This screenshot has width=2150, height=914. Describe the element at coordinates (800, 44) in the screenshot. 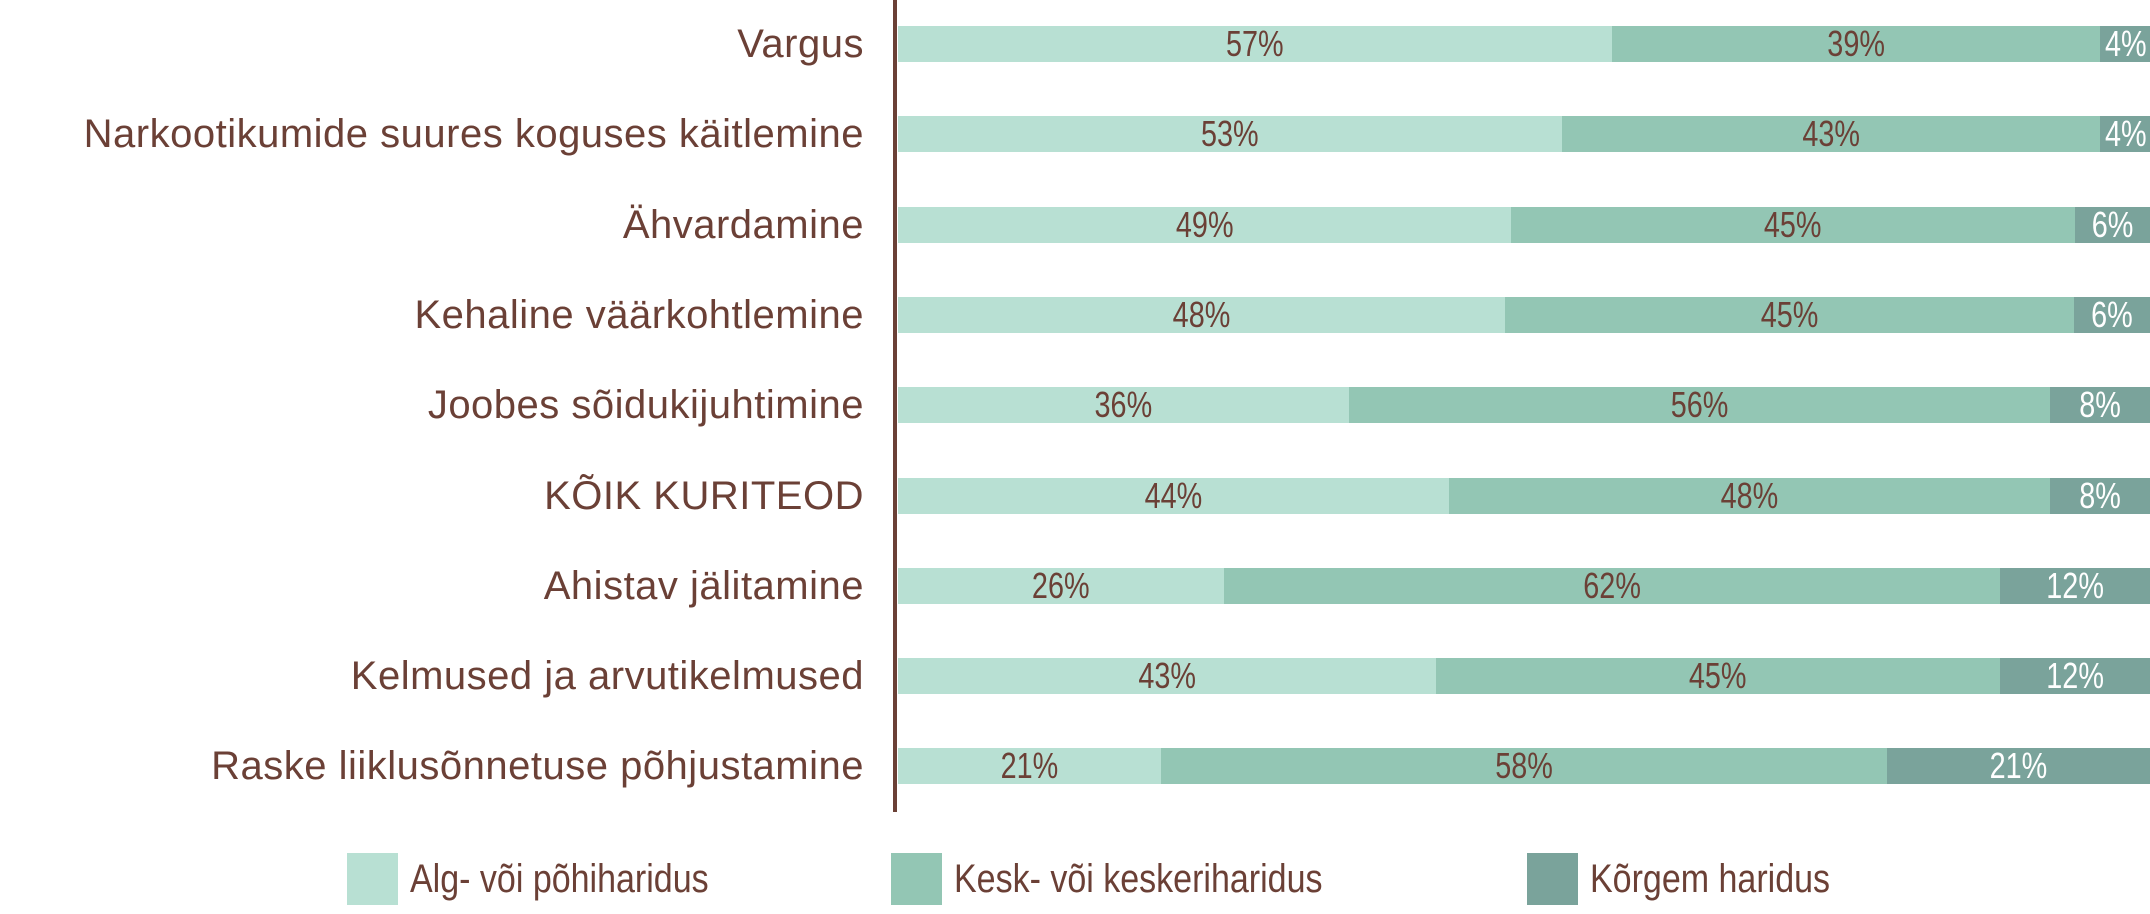

I see `category-label: Vargus` at that location.